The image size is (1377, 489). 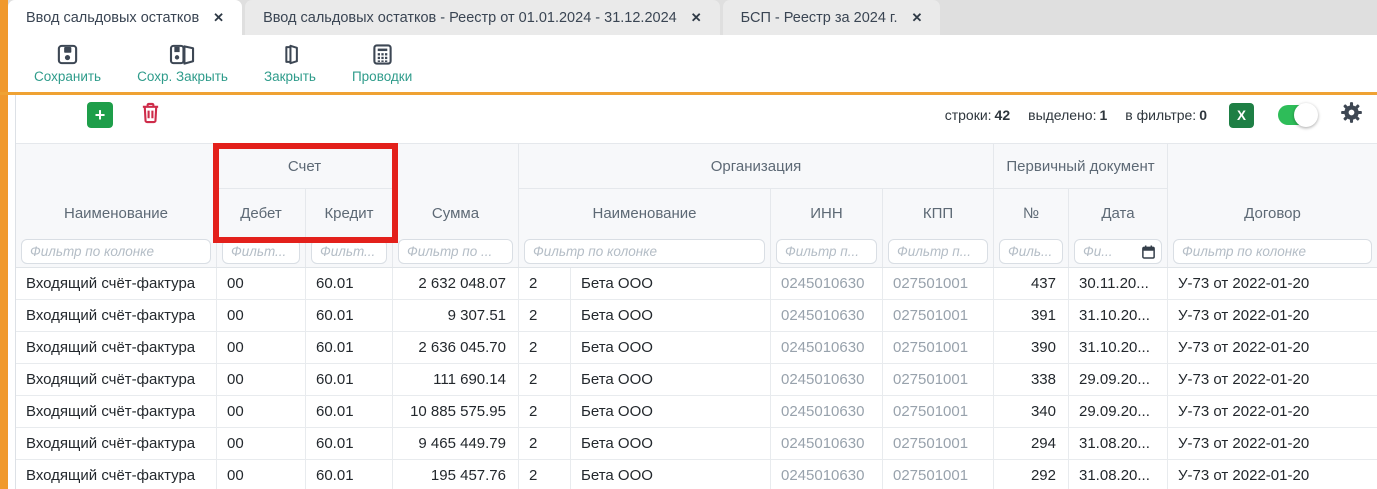 What do you see at coordinates (1031, 444) in the screenshot?
I see `cell-num: 294` at bounding box center [1031, 444].